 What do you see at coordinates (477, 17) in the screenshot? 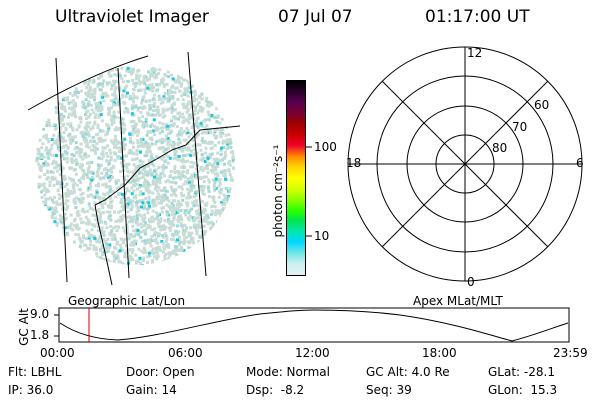
I see `header-time: 01:17:00 UT` at bounding box center [477, 17].